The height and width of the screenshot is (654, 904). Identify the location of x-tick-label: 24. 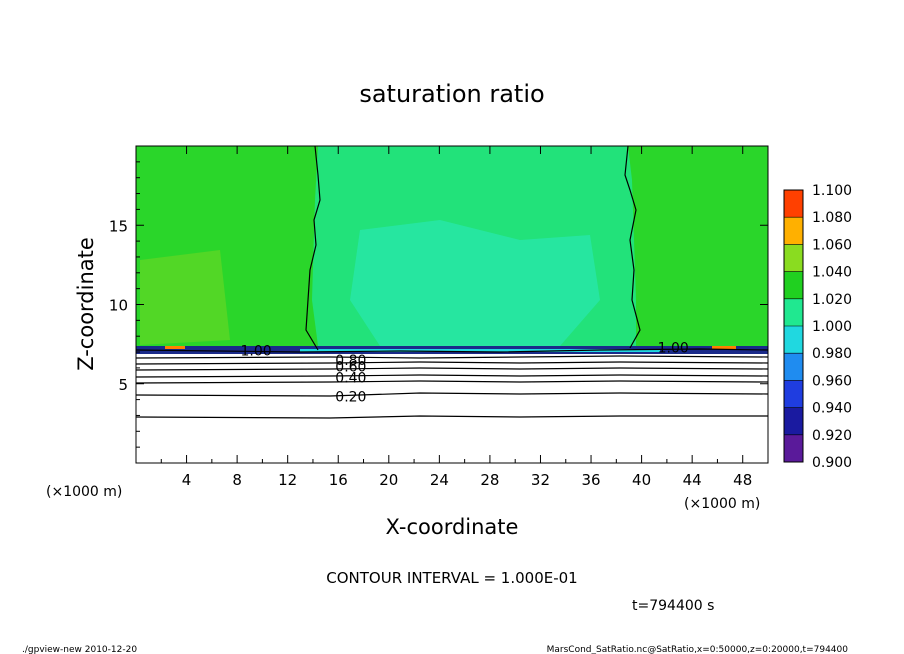
(439, 480).